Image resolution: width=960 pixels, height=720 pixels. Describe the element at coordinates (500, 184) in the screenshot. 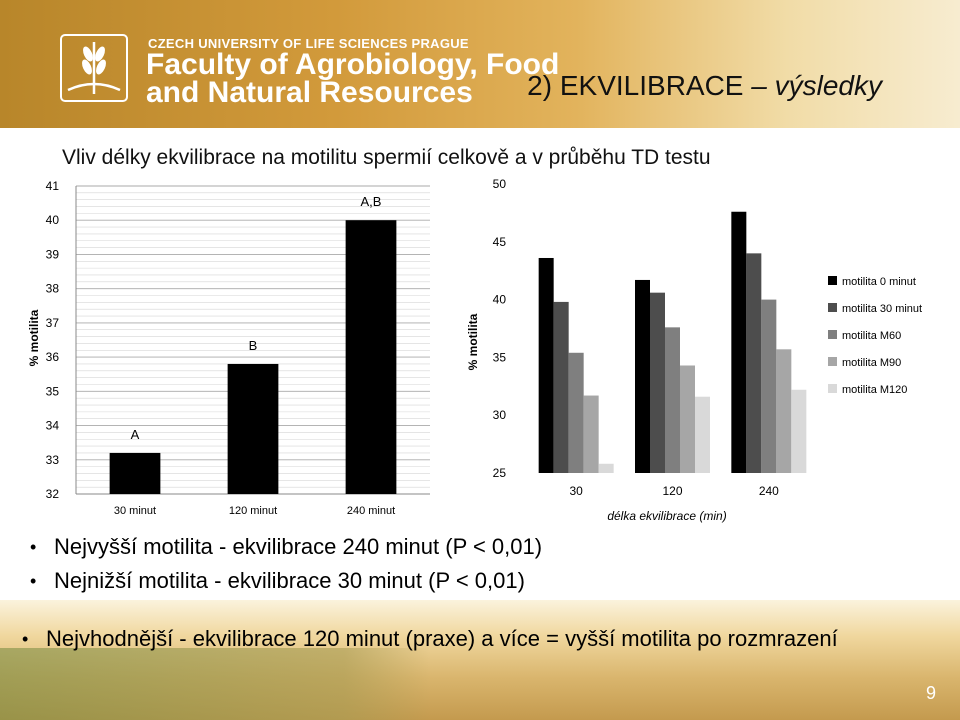

I see `chart2-y-tick-label: 50` at that location.